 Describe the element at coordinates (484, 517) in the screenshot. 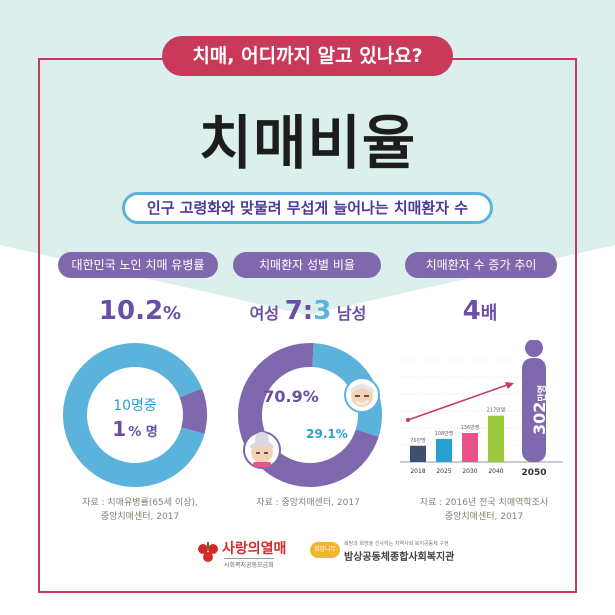

I see `growth-source-line2: 중앙치매센터, 2017` at that location.